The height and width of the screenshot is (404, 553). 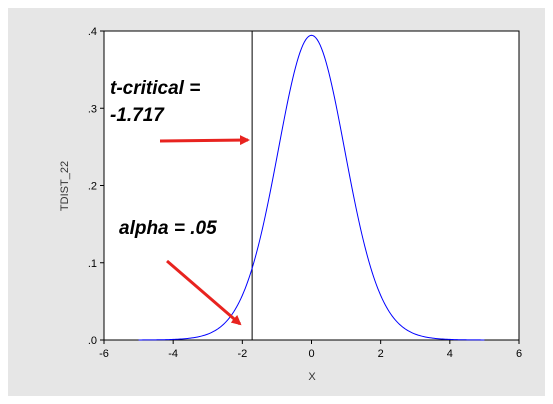 I want to click on x-tick-label: 0, so click(x=311, y=354).